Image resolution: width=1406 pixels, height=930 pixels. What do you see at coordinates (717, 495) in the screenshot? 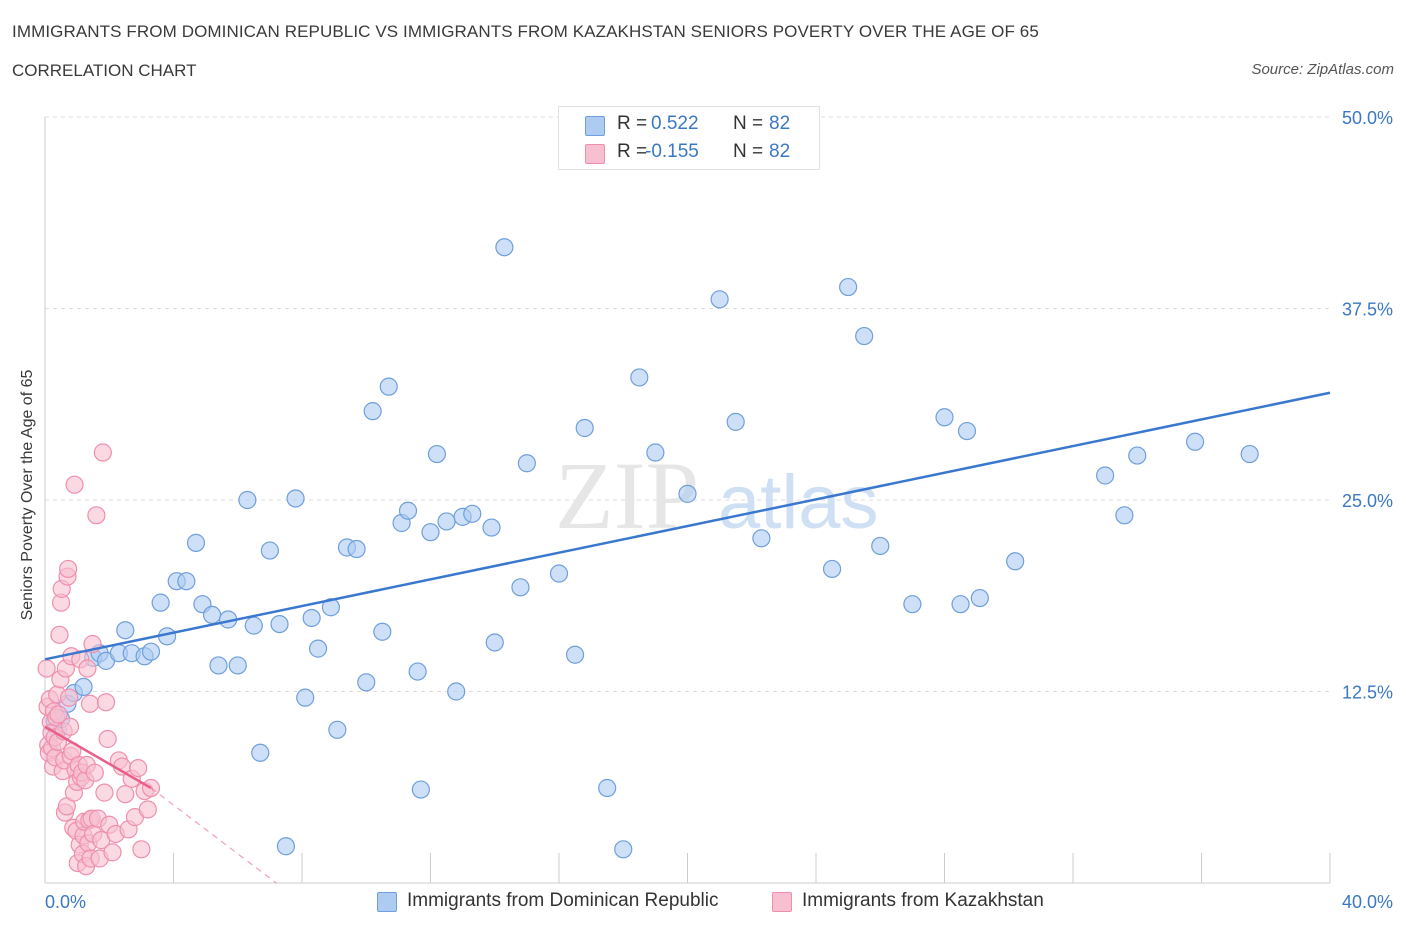
I see `watermark: ZIP atlas` at bounding box center [717, 495].